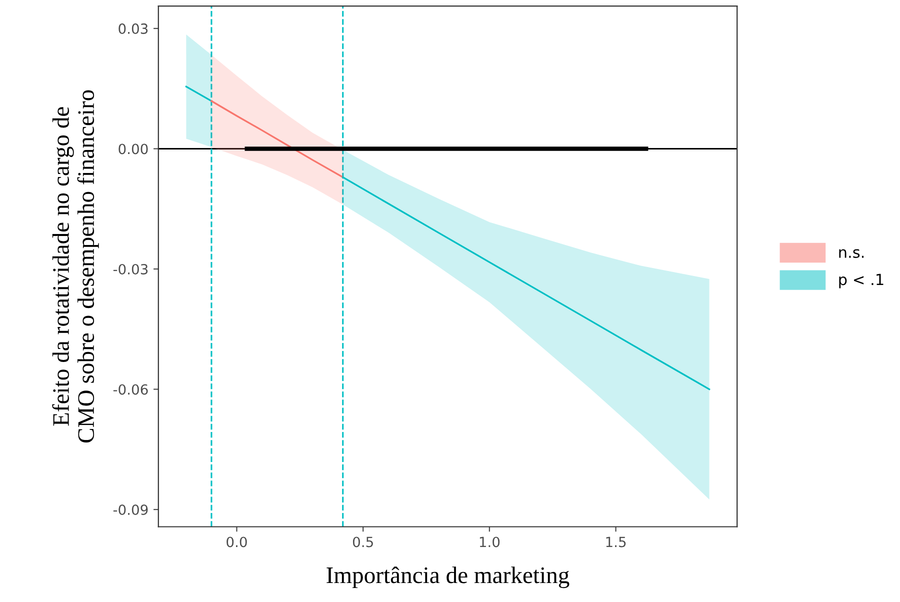 The width and height of the screenshot is (900, 602). Describe the element at coordinates (448, 577) in the screenshot. I see `x-axis-title: Importância de marketing` at that location.